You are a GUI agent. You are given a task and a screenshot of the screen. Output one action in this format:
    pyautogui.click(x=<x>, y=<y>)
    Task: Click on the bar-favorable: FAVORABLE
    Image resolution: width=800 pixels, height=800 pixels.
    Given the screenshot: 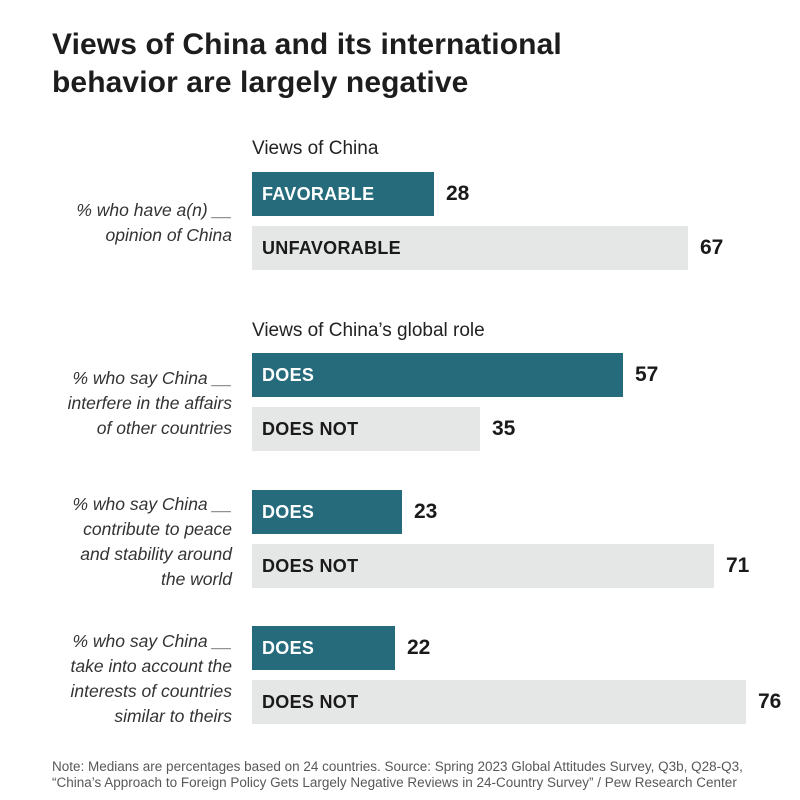 What is the action you would take?
    pyautogui.click(x=343, y=194)
    